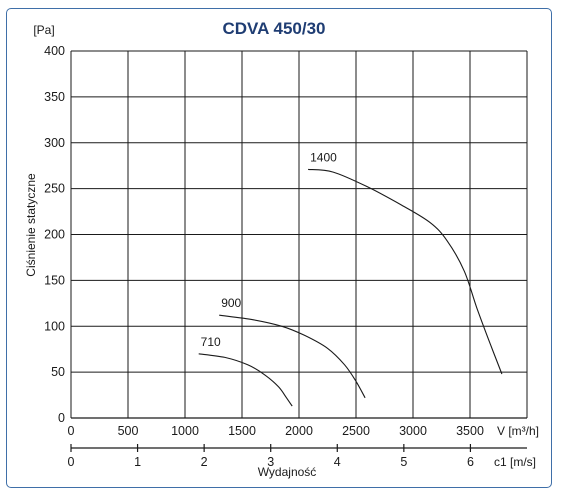  Describe the element at coordinates (470, 462) in the screenshot. I see `x2-tick-label: 6` at that location.